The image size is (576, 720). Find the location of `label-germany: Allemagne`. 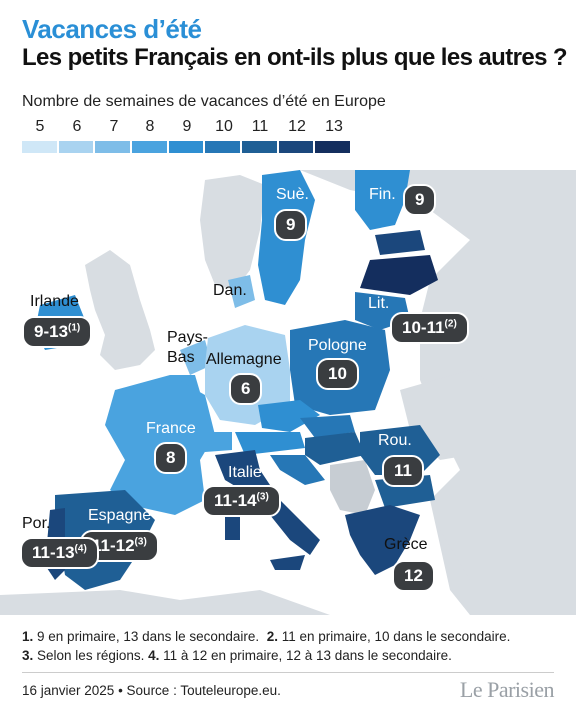

label-germany: Allemagne is located at coordinates (244, 359).